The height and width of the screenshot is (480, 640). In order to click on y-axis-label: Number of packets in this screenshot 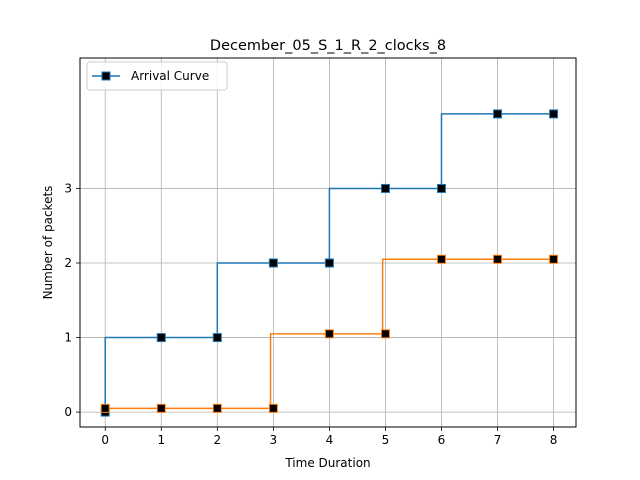, I will do `click(48, 243)`.